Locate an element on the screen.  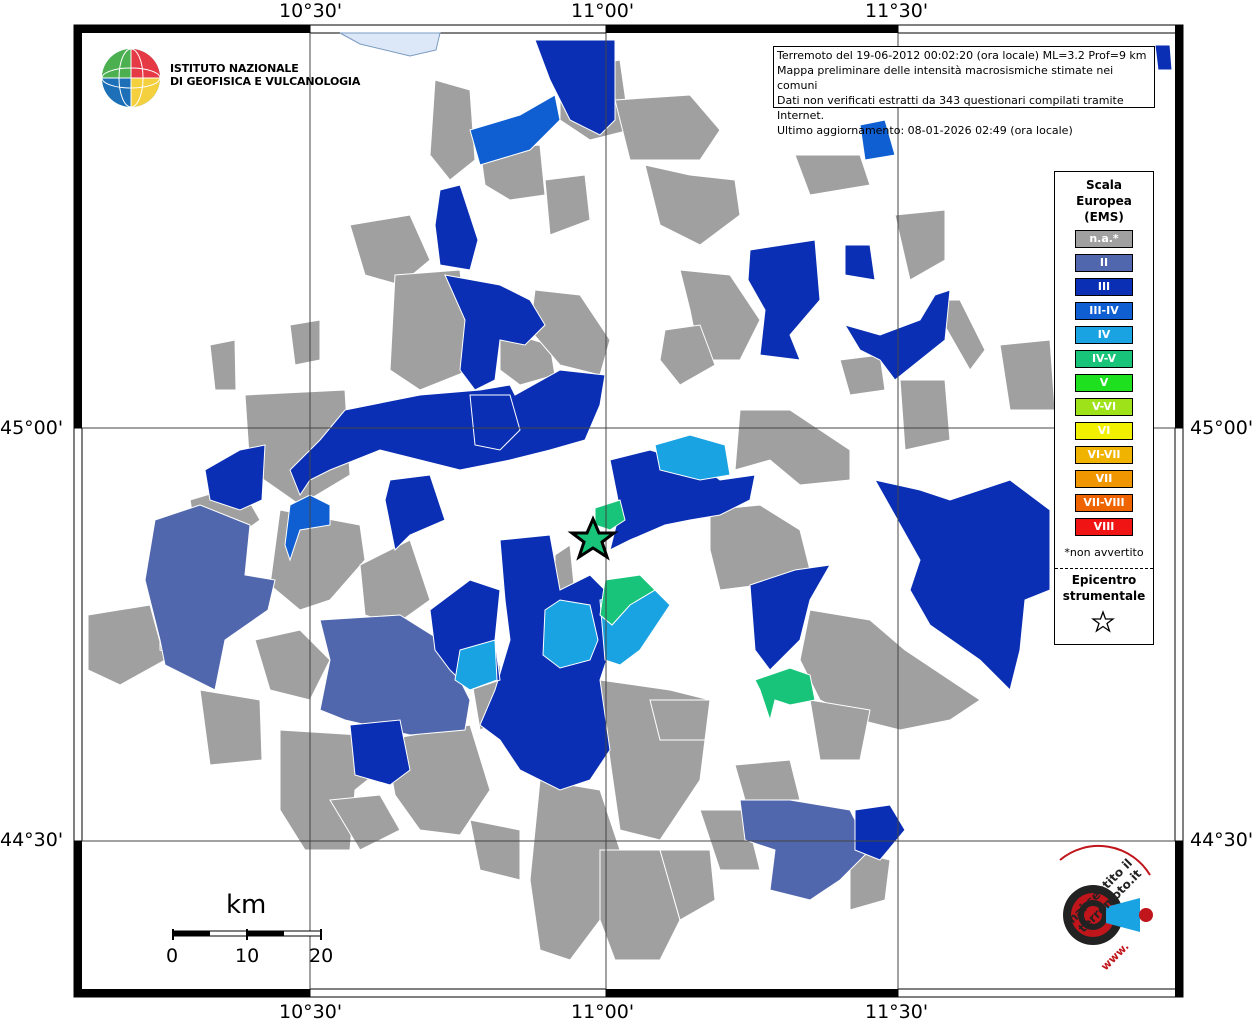
bottom-tick-3: 11°30' is located at coordinates (897, 1012).